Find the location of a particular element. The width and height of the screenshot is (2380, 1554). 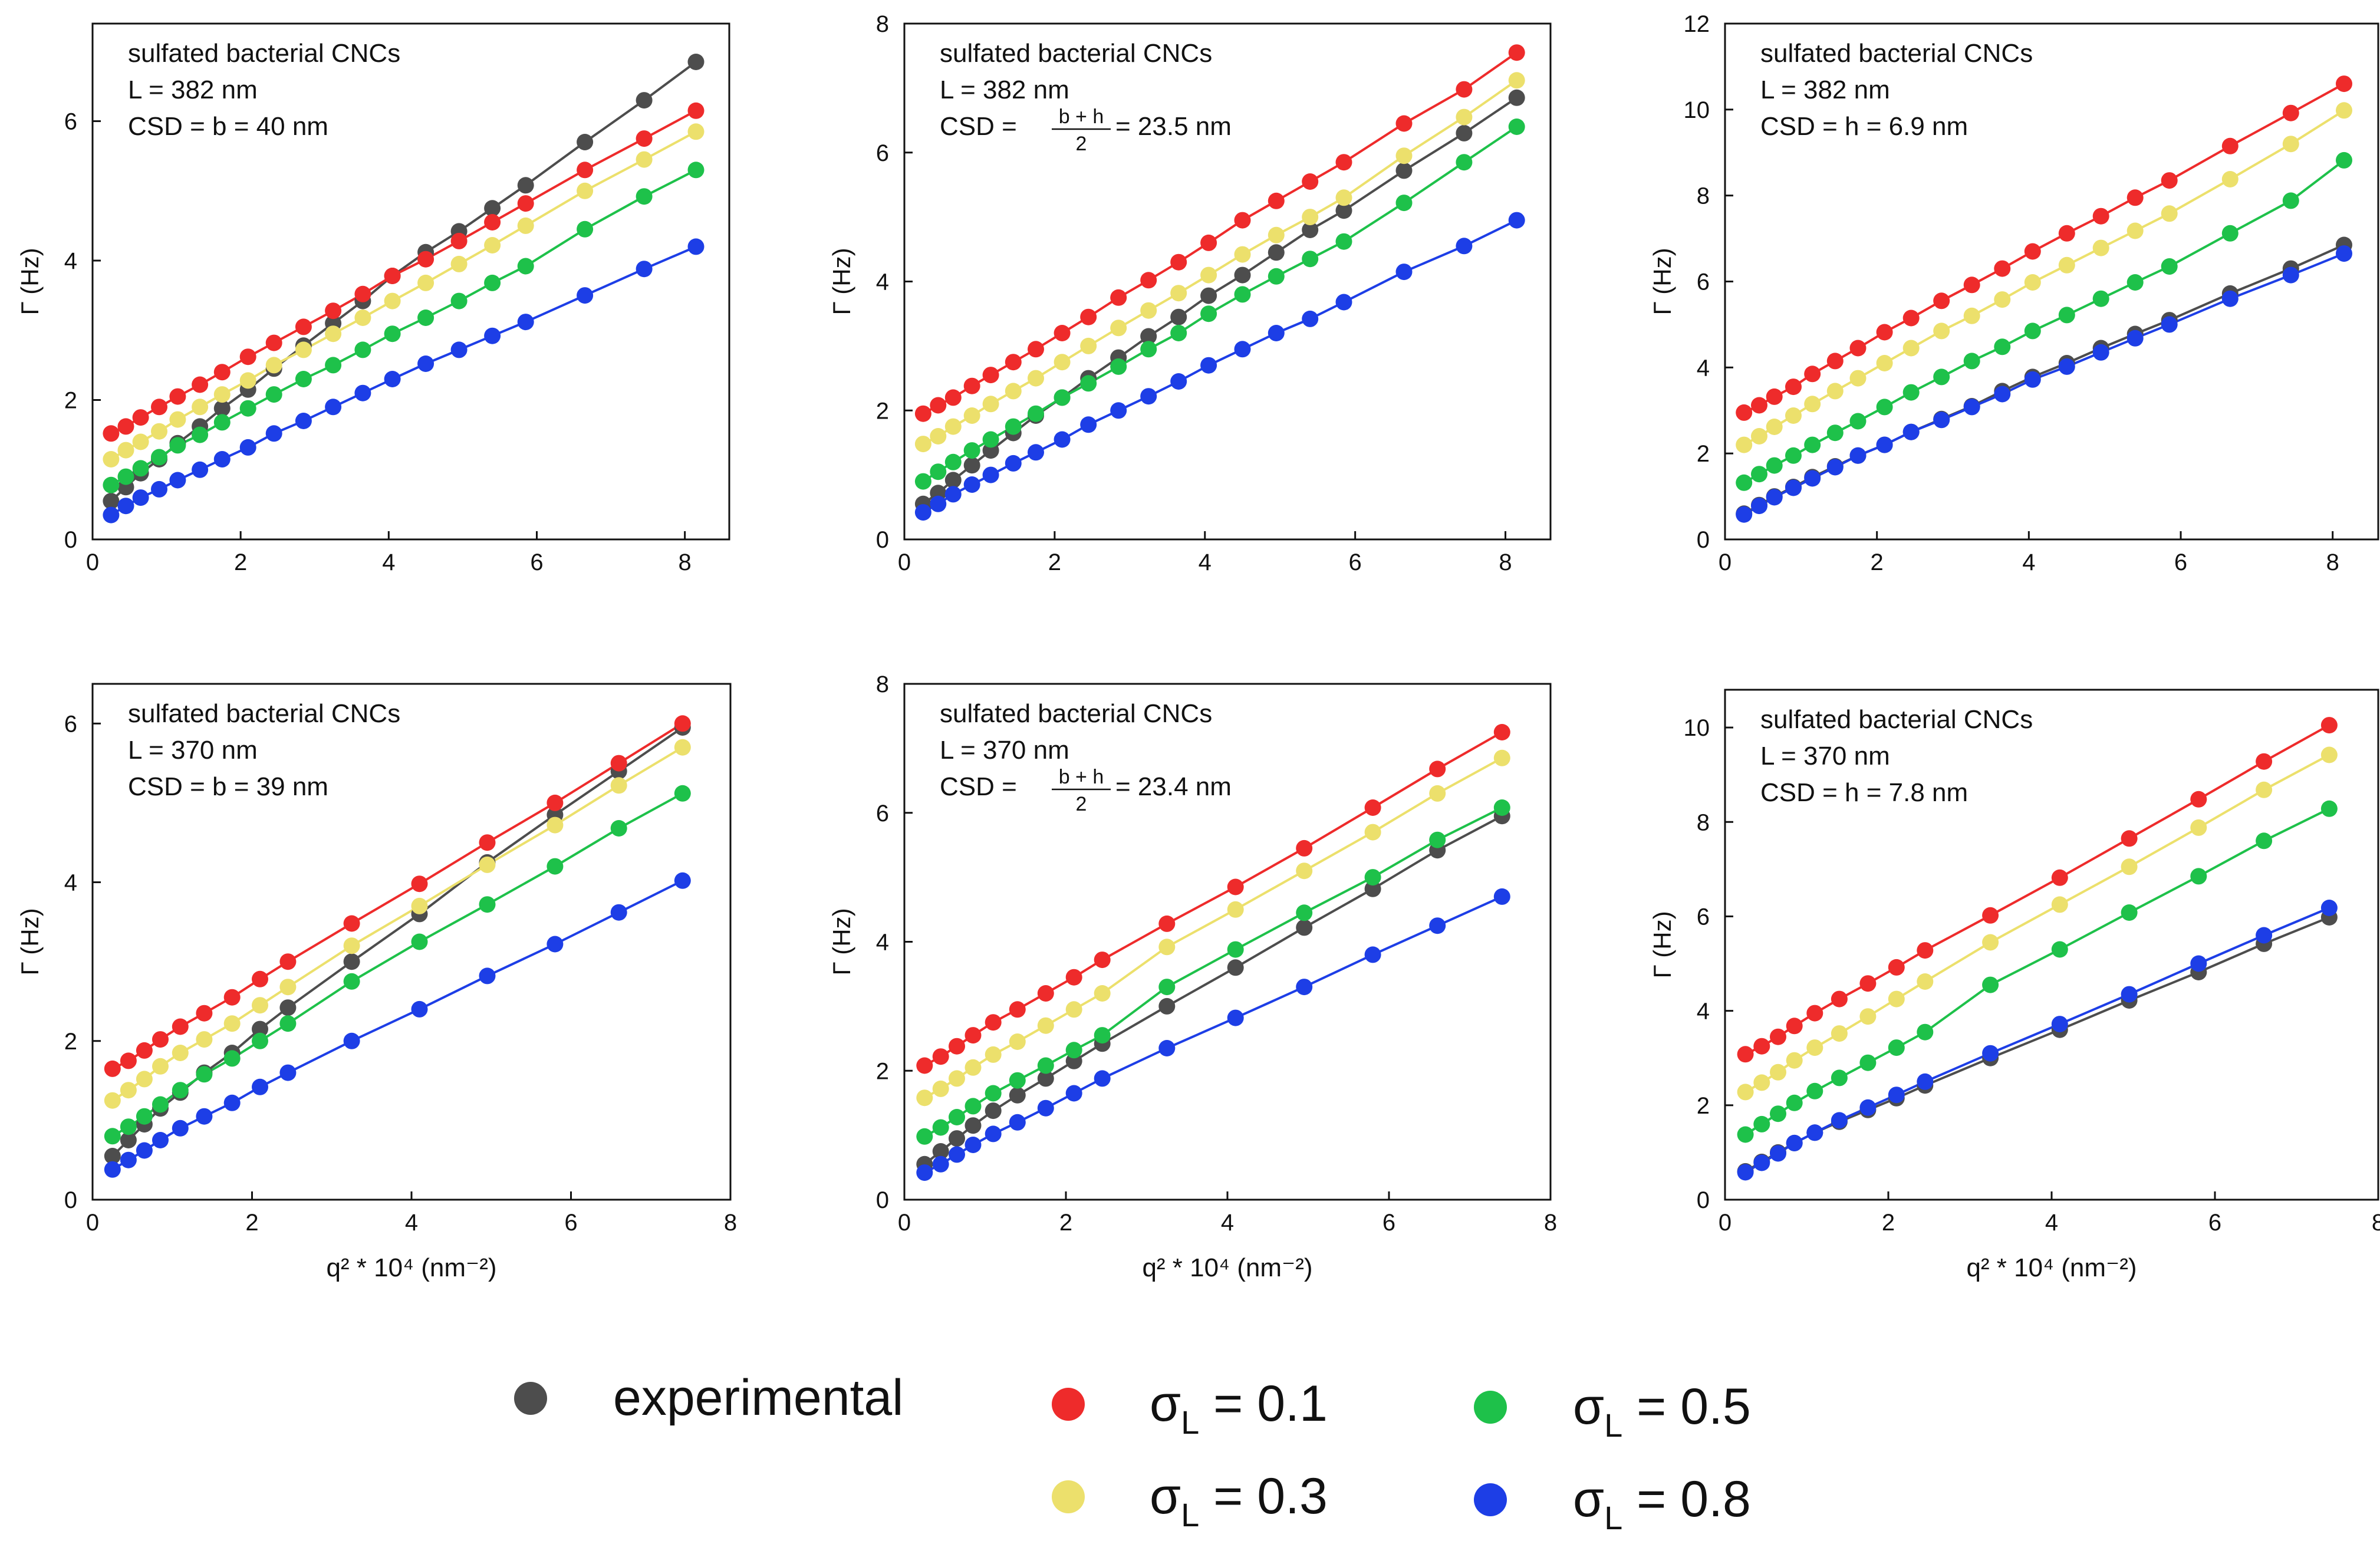

annotation-csd: CSD = is located at coordinates (978, 787).